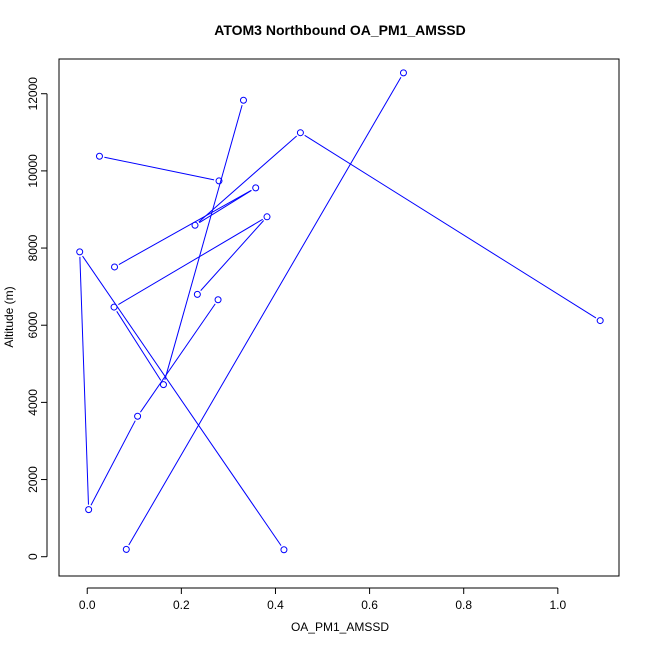 Image resolution: width=650 pixels, height=650 pixels. What do you see at coordinates (33, 247) in the screenshot?
I see `y-tick-label: 8000` at bounding box center [33, 247].